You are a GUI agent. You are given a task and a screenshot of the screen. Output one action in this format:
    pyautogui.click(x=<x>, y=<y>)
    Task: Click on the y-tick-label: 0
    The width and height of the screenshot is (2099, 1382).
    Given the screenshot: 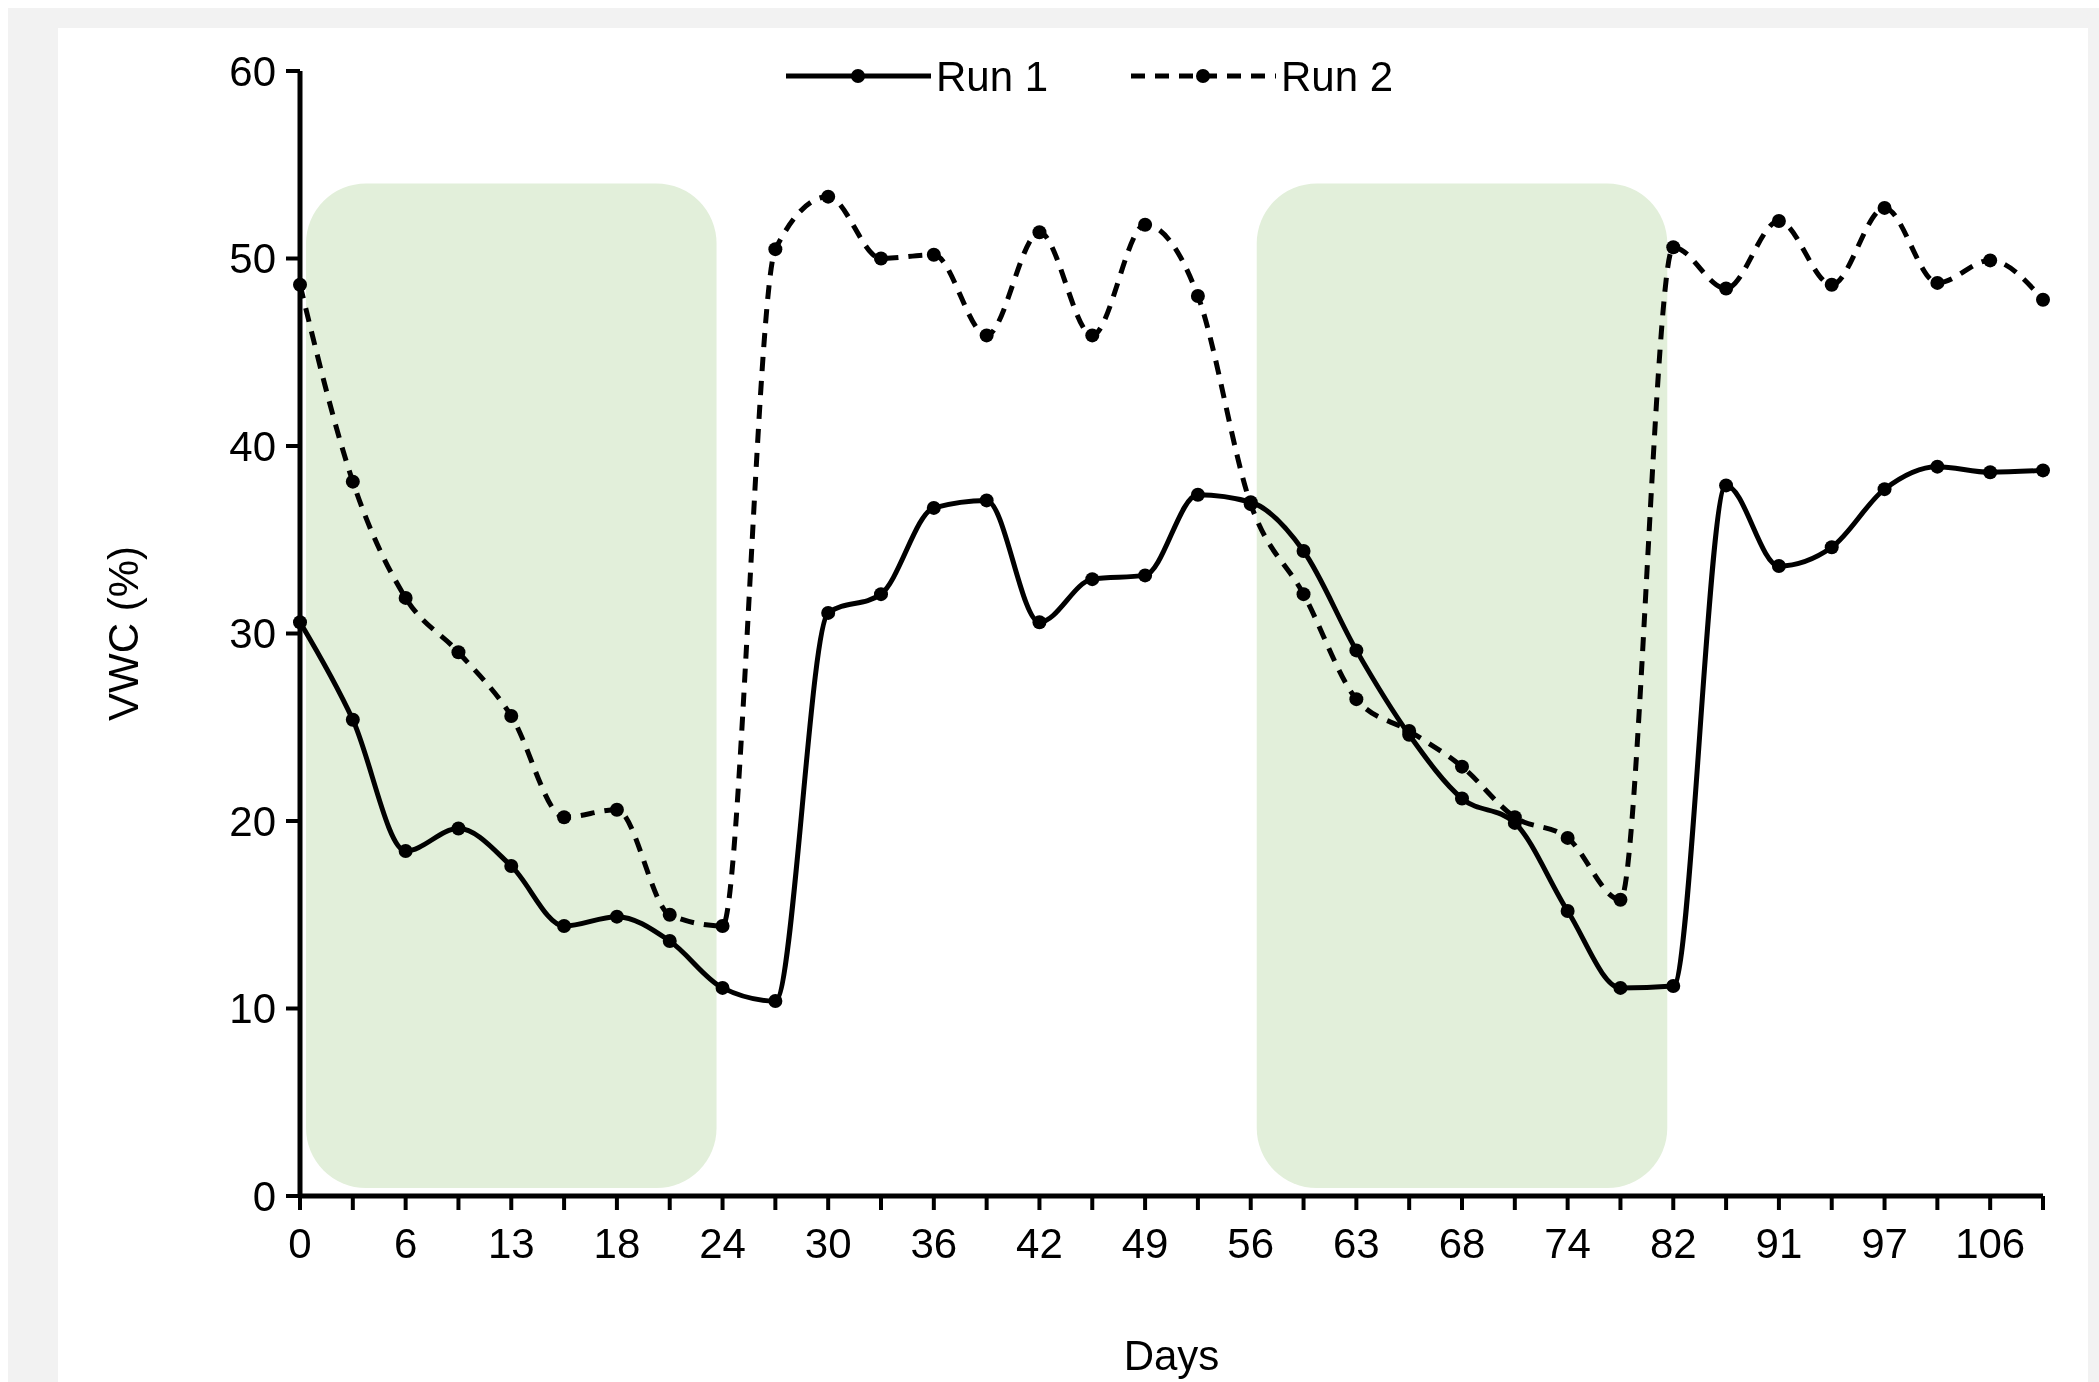 What is the action you would take?
    pyautogui.click(x=264, y=1196)
    